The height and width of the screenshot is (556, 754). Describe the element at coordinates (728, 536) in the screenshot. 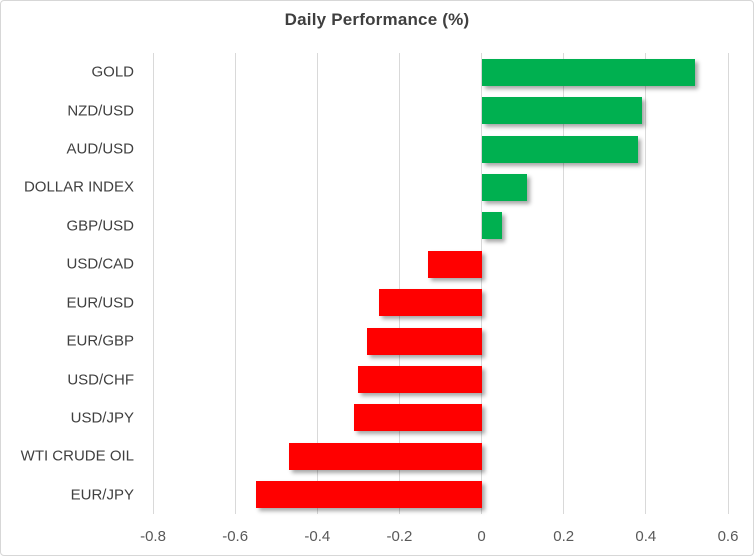

I see `x-tick-label-0.6: 0.6` at that location.